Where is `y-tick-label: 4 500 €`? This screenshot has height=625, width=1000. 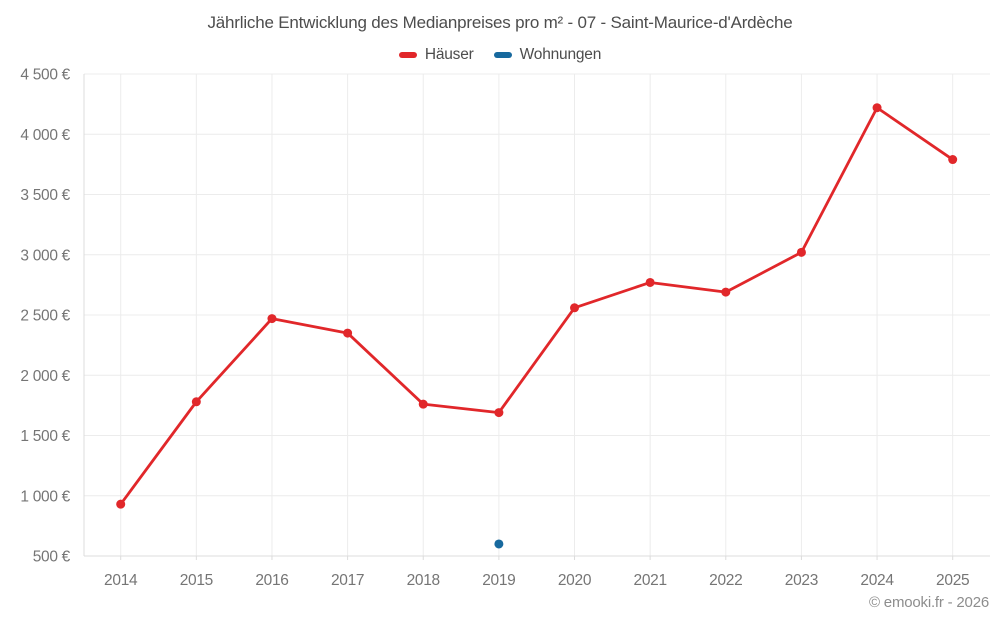
y-tick-label: 4 500 € is located at coordinates (45, 75).